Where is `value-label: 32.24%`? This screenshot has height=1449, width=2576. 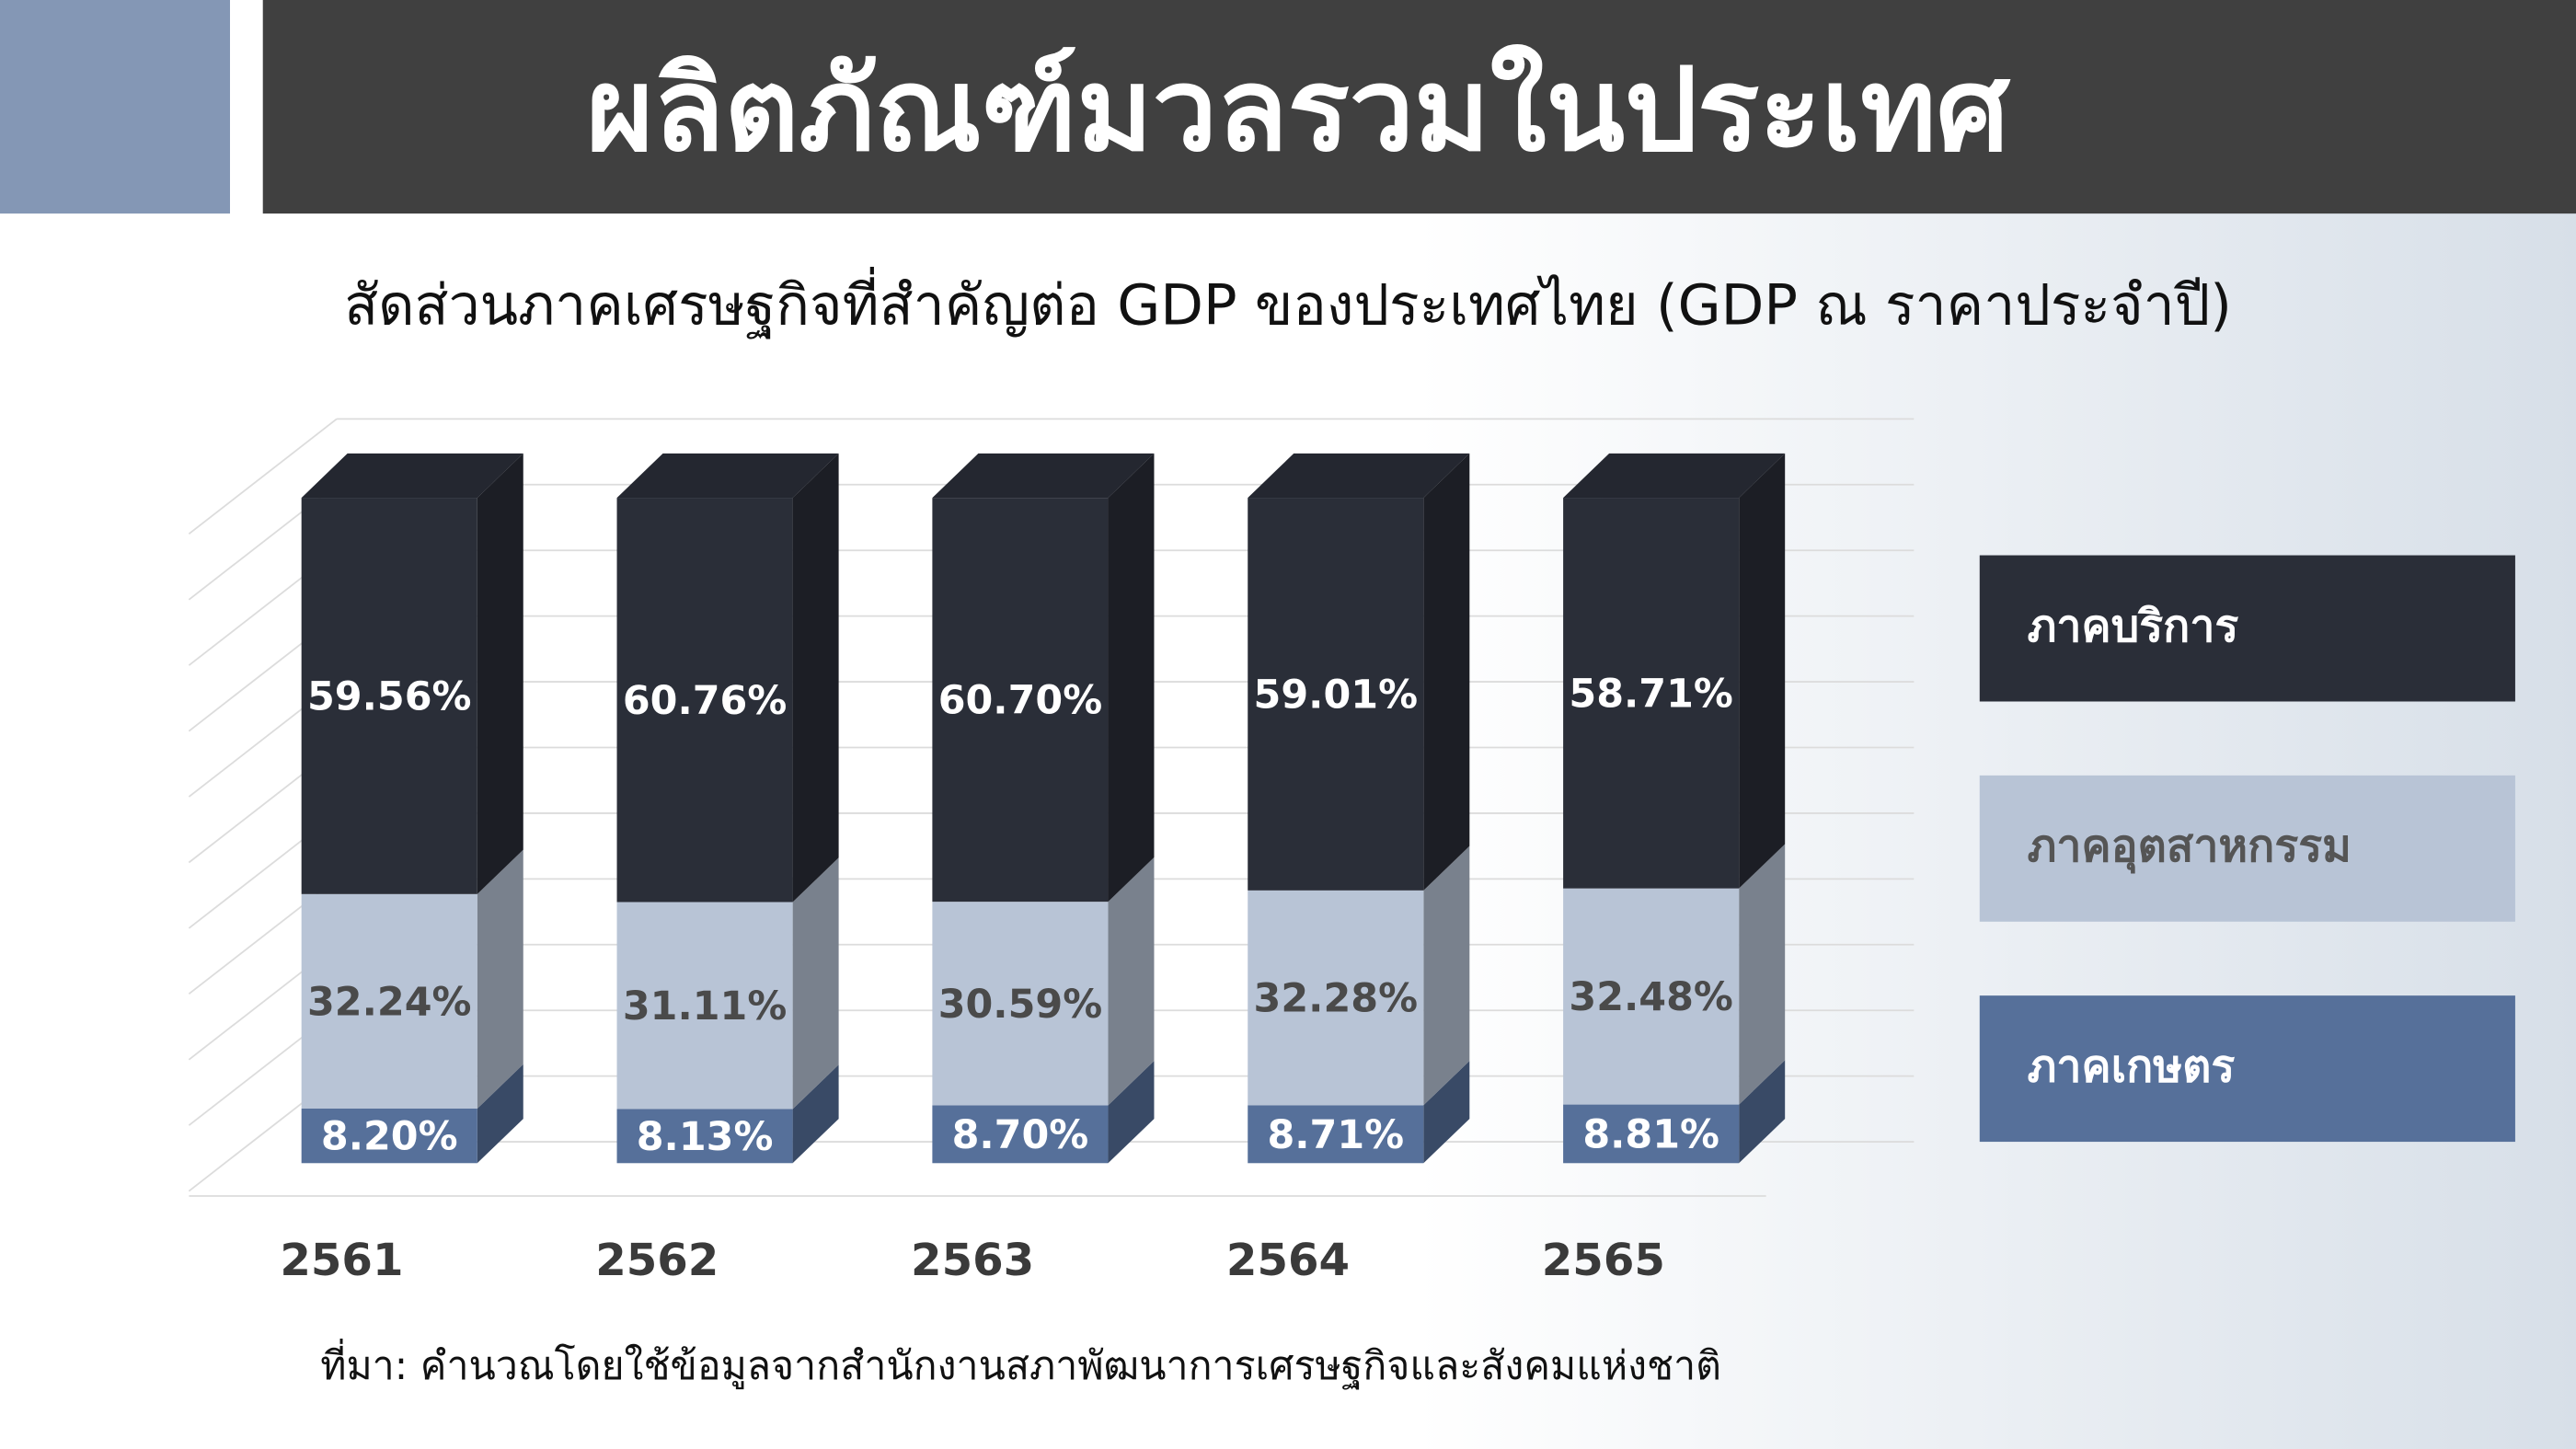
value-label: 32.24% is located at coordinates (389, 1002).